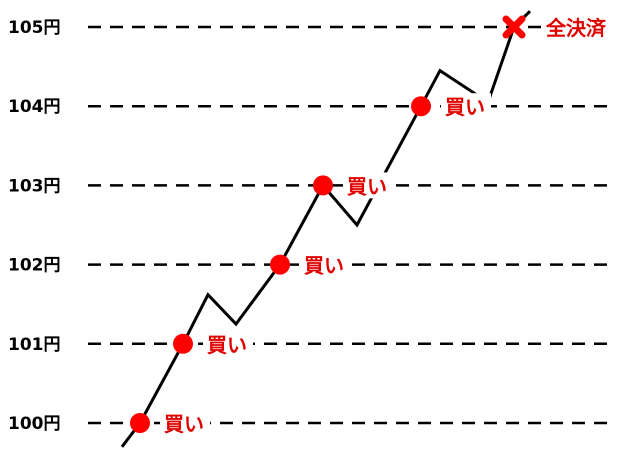 The image size is (640, 451). What do you see at coordinates (34, 28) in the screenshot?
I see `price-label-105: 105円` at bounding box center [34, 28].